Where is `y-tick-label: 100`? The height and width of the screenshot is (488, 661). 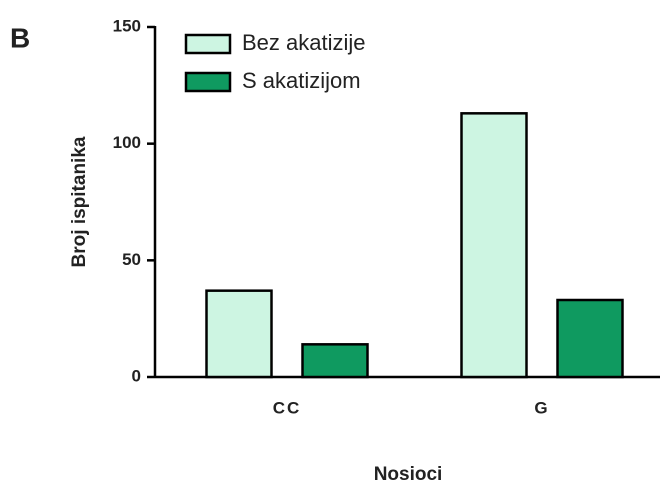
y-tick-label: 100 is located at coordinates (127, 142).